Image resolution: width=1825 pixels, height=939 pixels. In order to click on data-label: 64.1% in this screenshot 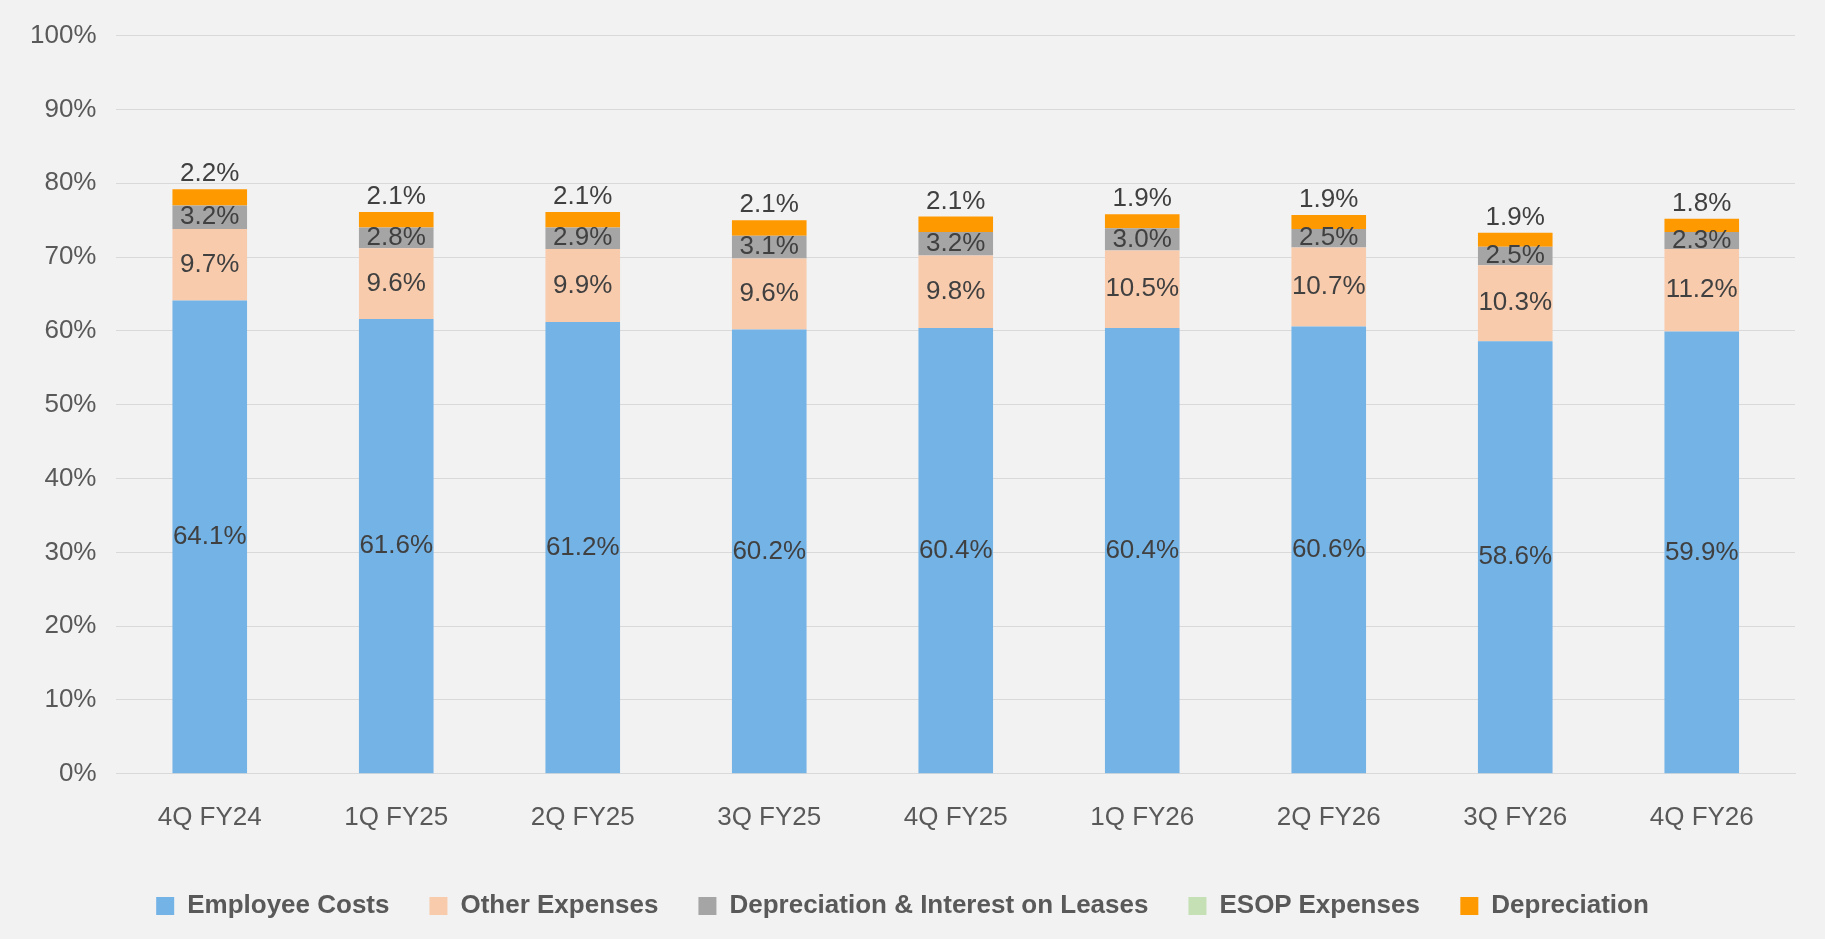, I will do `click(209, 535)`.